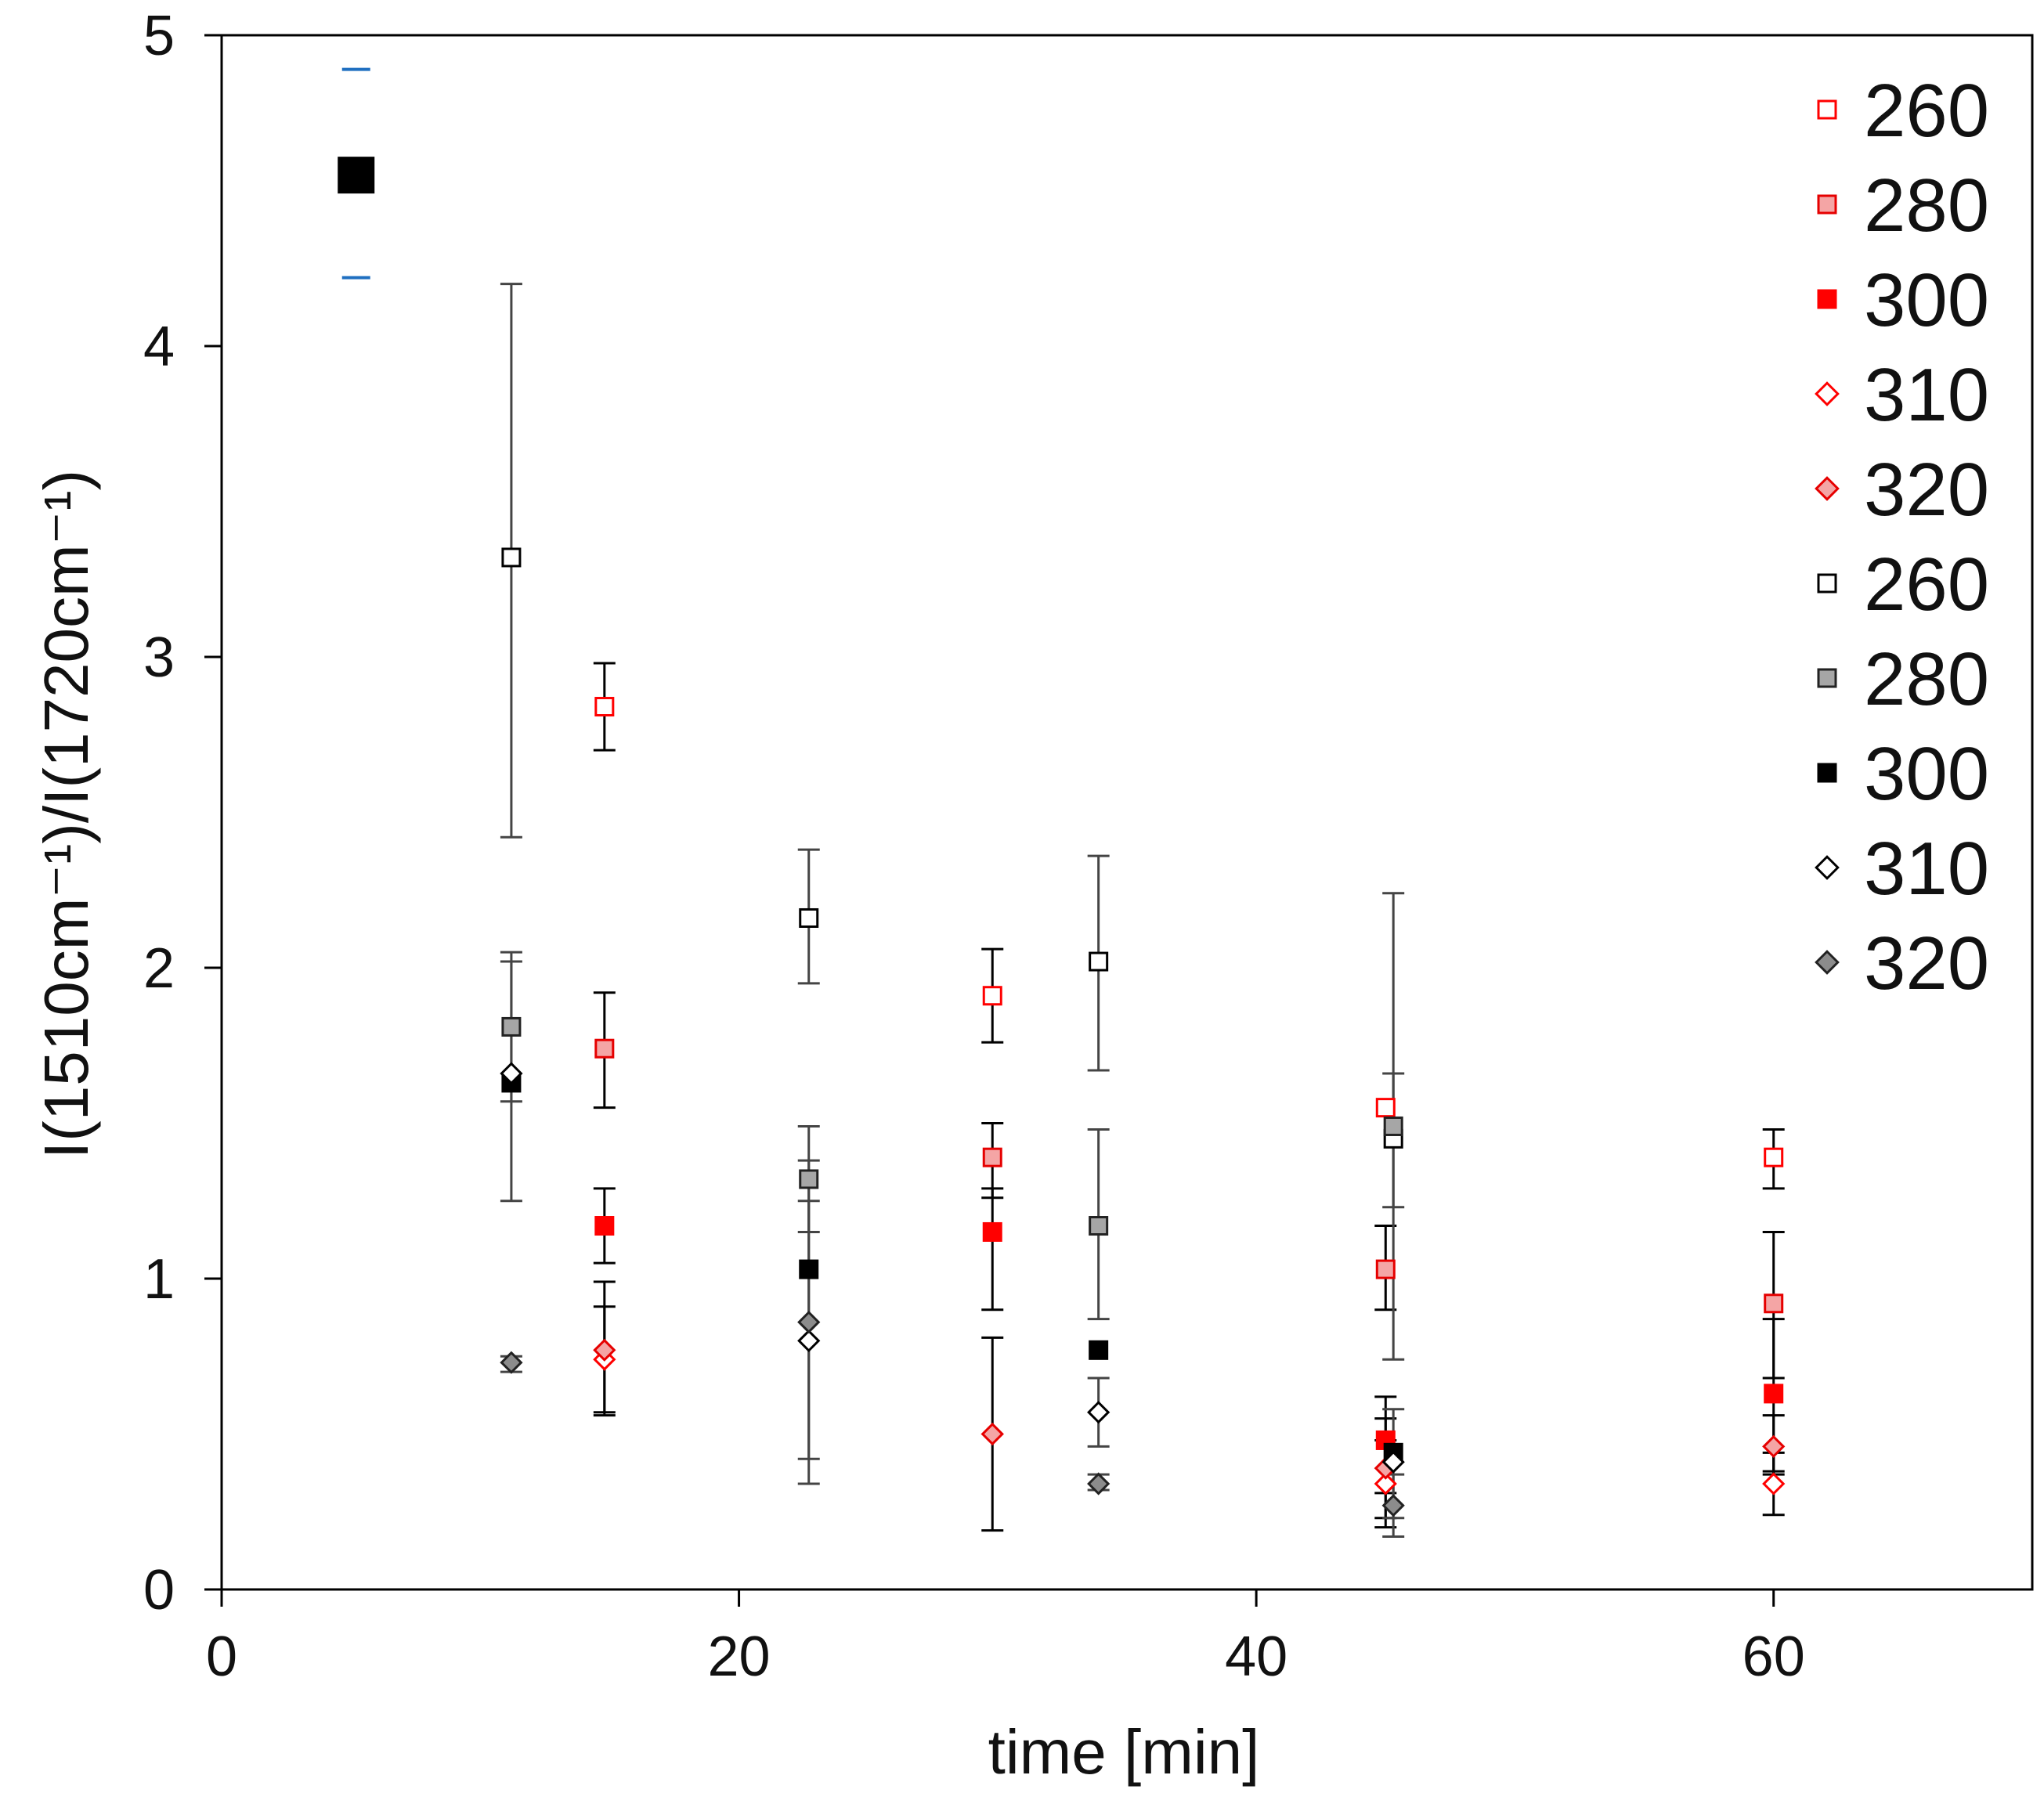  What do you see at coordinates (1827, 488) in the screenshot?
I see `legend-marker-320-red` at bounding box center [1827, 488].